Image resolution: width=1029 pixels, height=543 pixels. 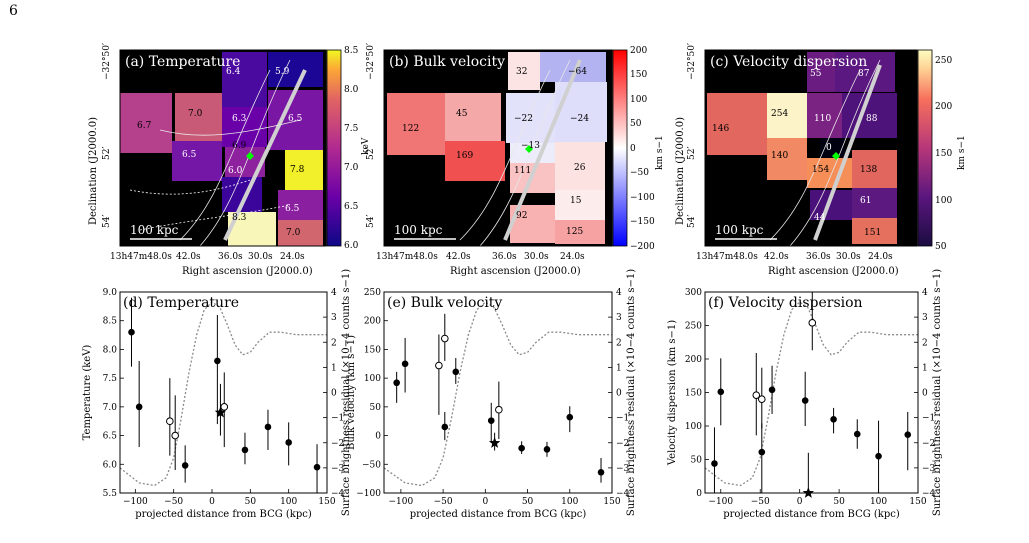 What do you see at coordinates (785, 303) in the screenshot?
I see `chart-title: (f) Velocity dispersion` at bounding box center [785, 303].